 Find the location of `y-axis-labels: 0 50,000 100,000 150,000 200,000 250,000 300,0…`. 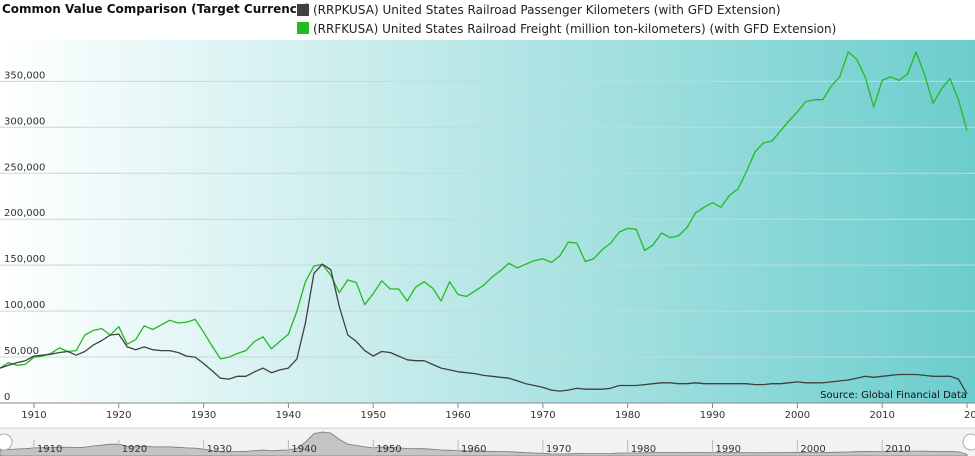

y-axis-labels: 0 50,000 100,000 150,000 200,000 250,000 300,0… is located at coordinates (24, 236).